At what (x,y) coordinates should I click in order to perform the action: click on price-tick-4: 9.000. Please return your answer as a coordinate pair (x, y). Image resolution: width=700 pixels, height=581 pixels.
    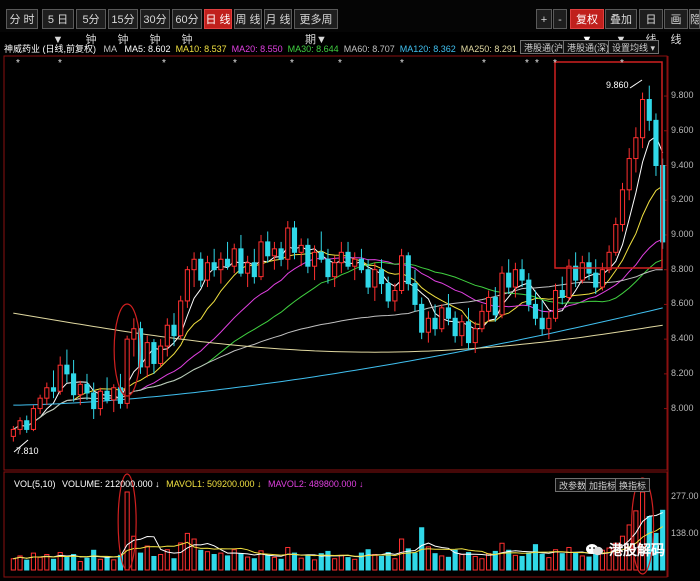
    Looking at the image, I should click on (682, 233).